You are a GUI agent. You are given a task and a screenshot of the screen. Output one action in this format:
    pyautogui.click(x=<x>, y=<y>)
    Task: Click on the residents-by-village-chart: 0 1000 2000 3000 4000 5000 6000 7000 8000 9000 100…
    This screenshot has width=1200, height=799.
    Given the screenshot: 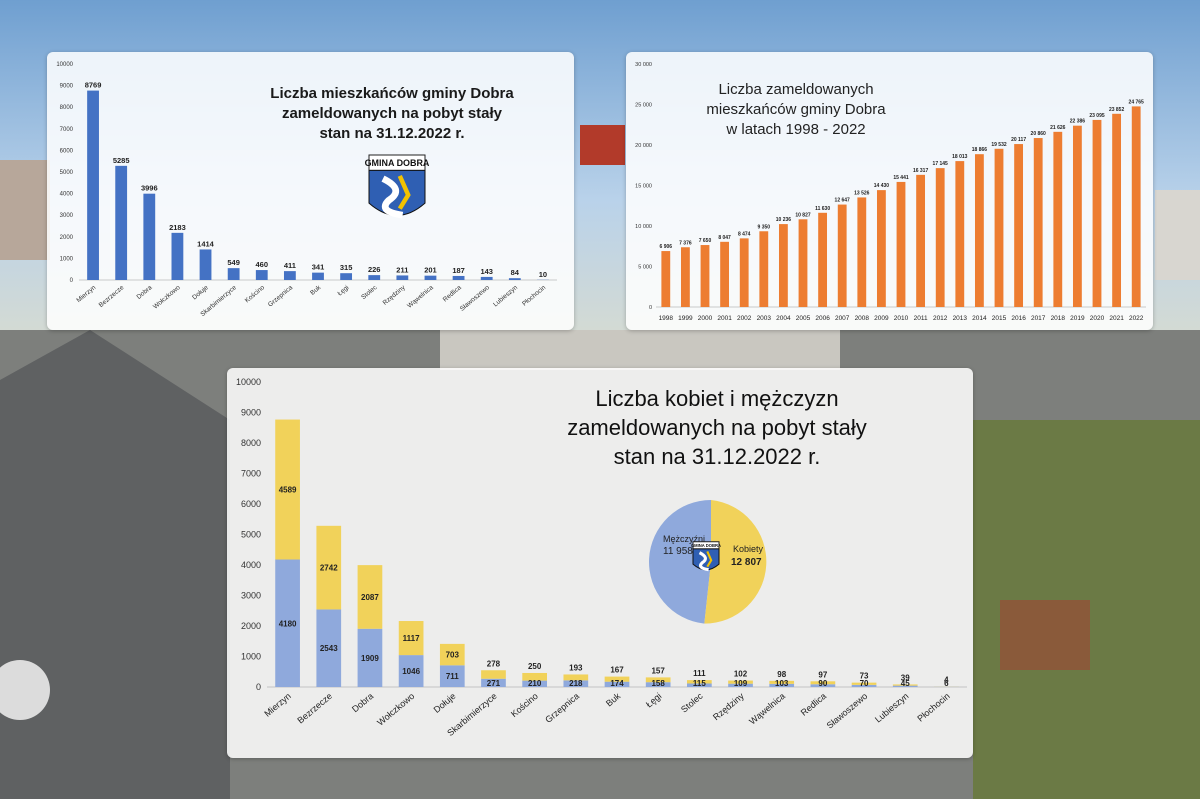 What is the action you would take?
    pyautogui.click(x=306, y=190)
    